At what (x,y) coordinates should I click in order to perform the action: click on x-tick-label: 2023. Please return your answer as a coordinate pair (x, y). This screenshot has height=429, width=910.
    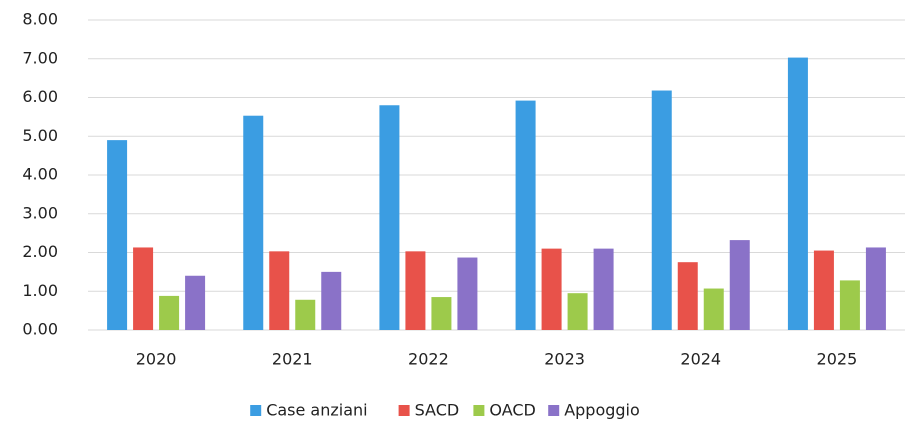
    Looking at the image, I should click on (564, 359).